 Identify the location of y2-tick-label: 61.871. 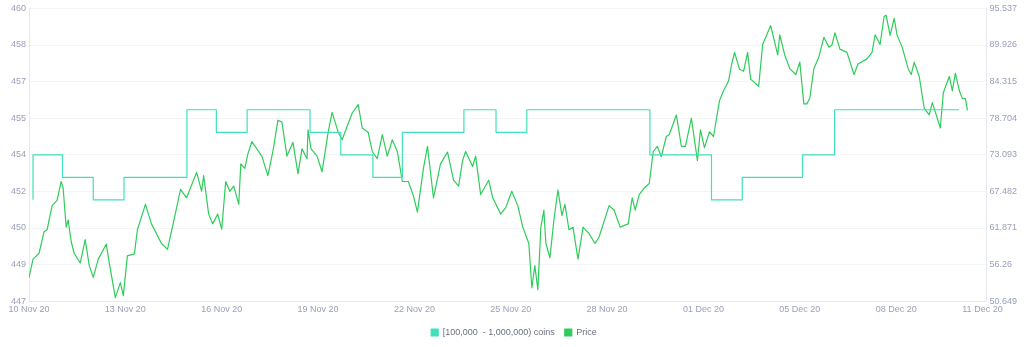
(1003, 227).